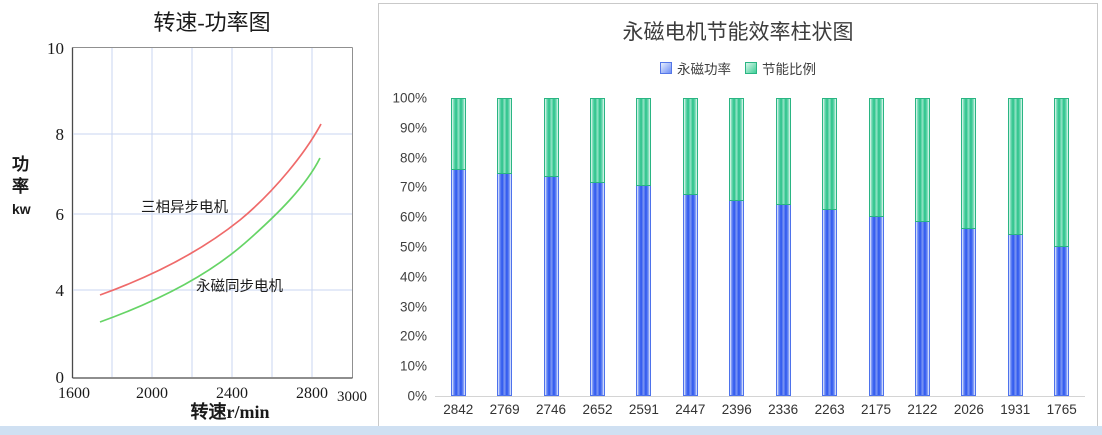  Describe the element at coordinates (413, 157) in the screenshot. I see `y-tick-label: 80%` at that location.